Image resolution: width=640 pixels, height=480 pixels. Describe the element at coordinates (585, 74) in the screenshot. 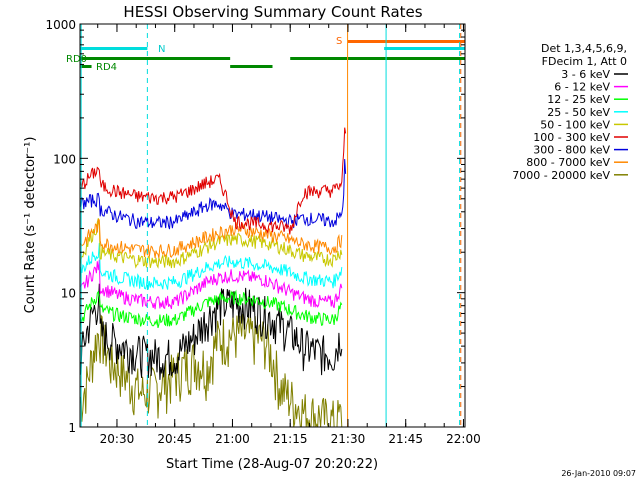

I see `legend-entry-label: 3 - 6 keV` at that location.